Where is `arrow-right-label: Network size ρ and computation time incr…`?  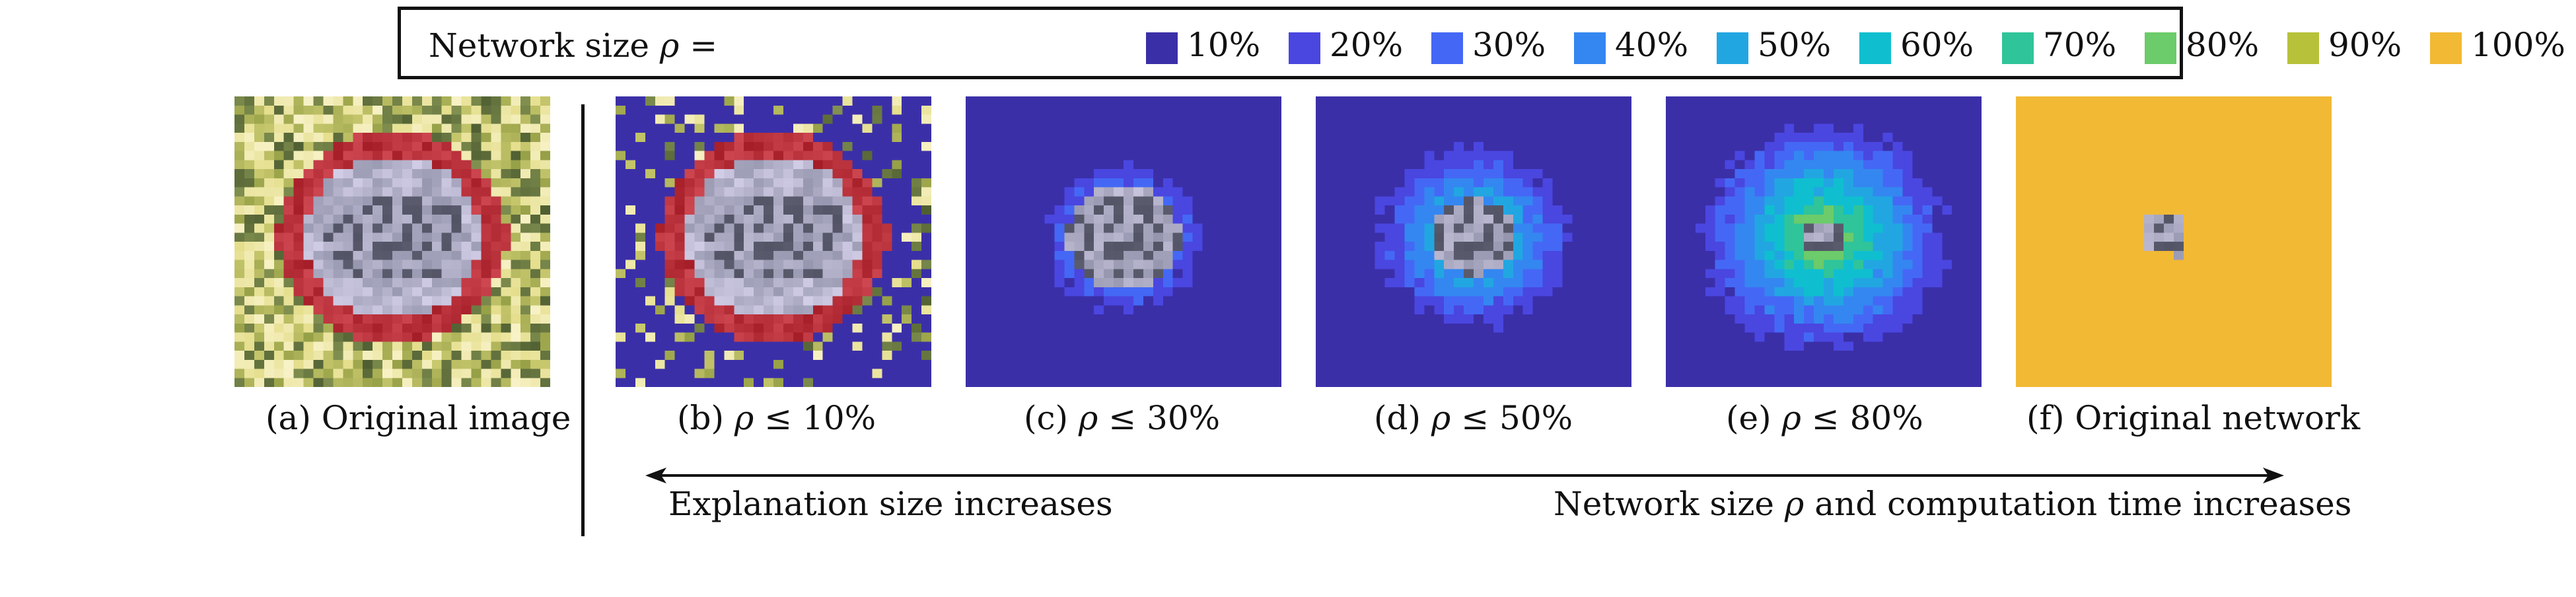
arrow-right-label: Network size ρ and computation time incr… is located at coordinates (1953, 504).